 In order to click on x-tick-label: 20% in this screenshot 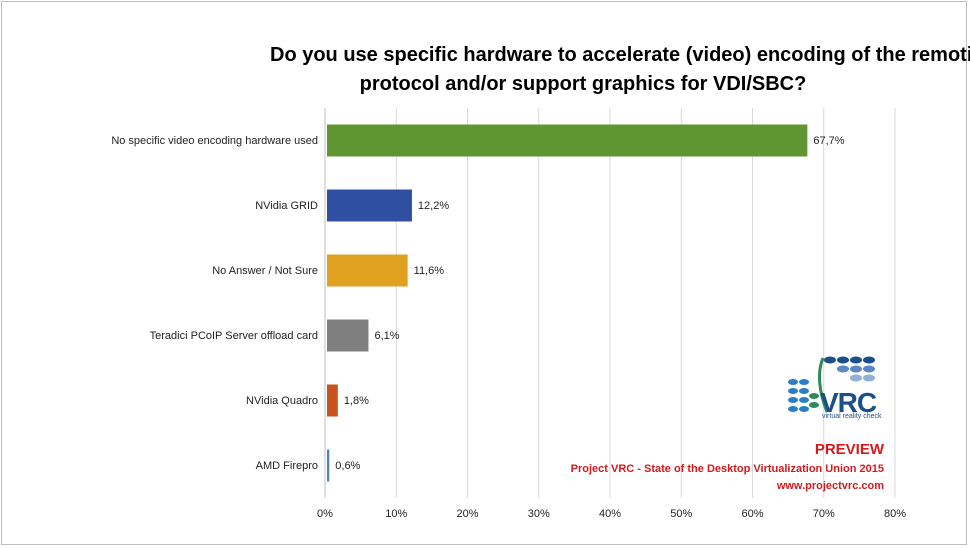, I will do `click(467, 514)`.